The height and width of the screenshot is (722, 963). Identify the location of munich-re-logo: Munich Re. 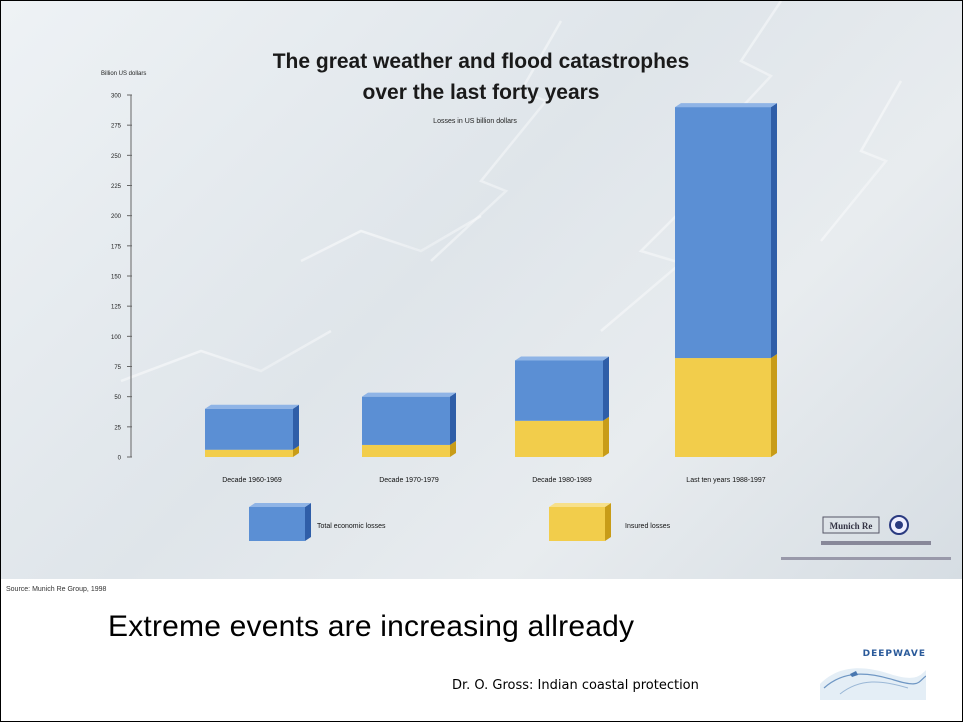
(866, 537).